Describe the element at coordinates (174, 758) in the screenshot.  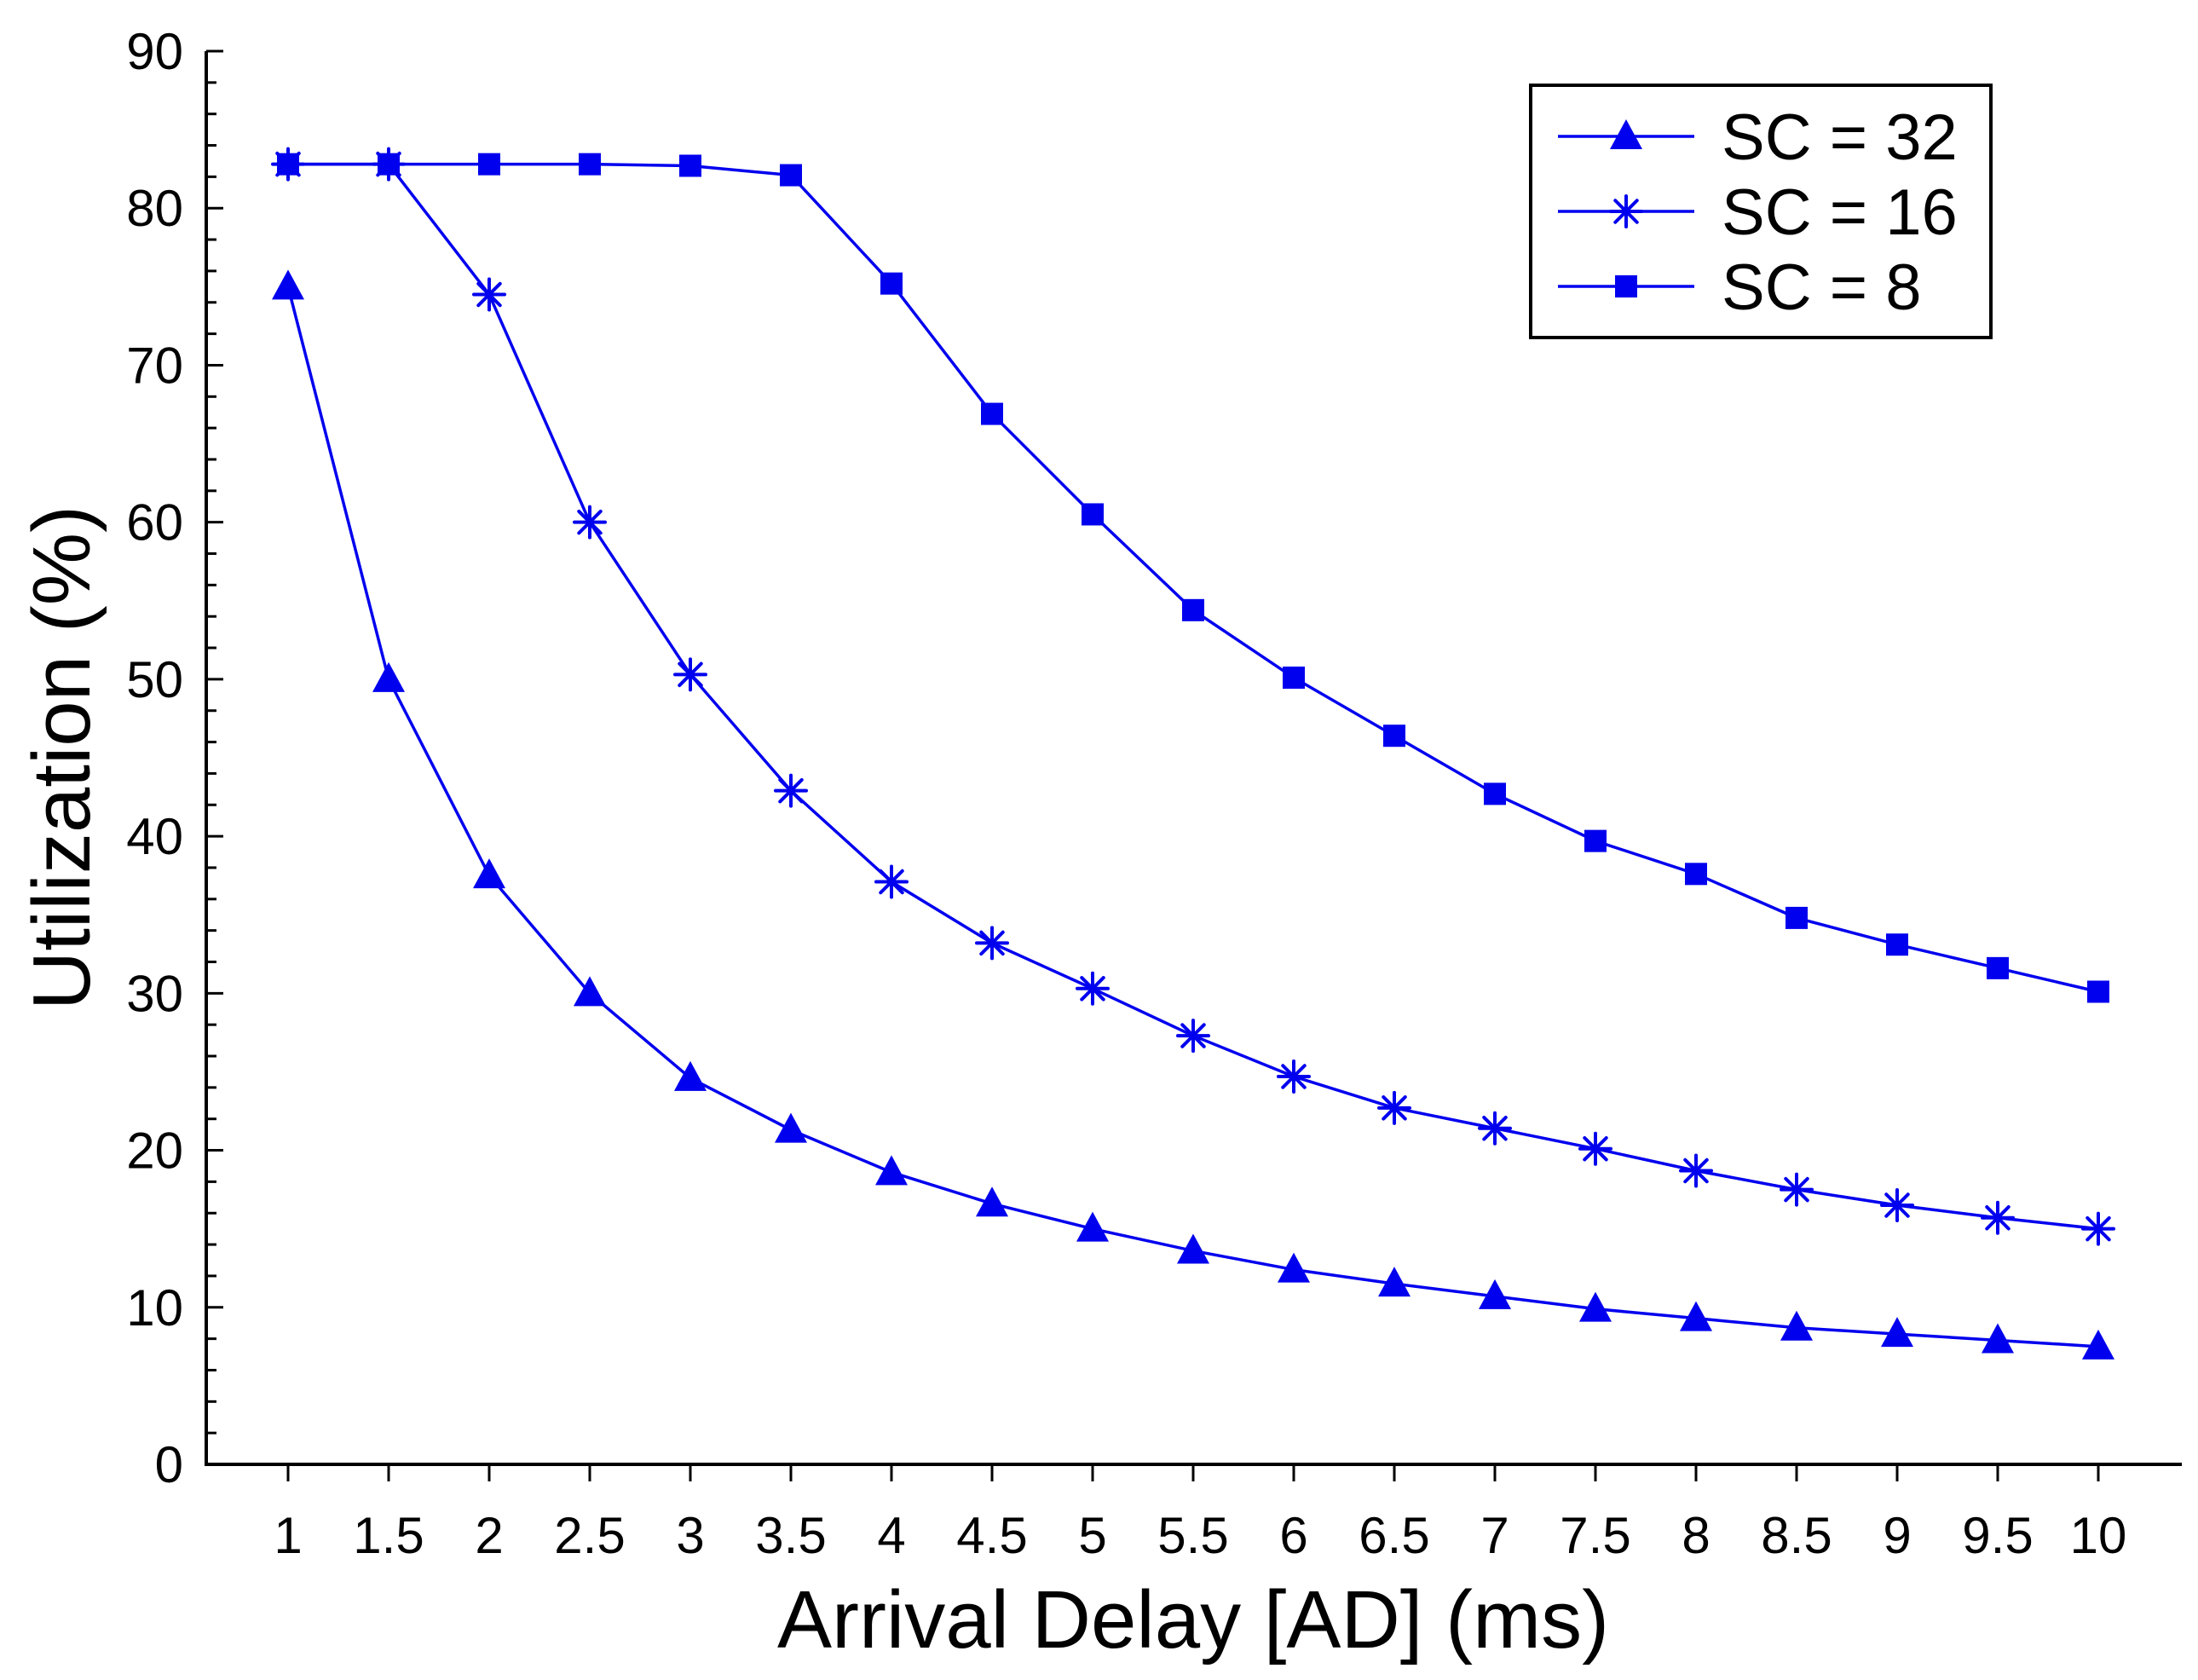
I see `y-ticks: 0 10 20 30 40 50 60 70 80 90` at that location.